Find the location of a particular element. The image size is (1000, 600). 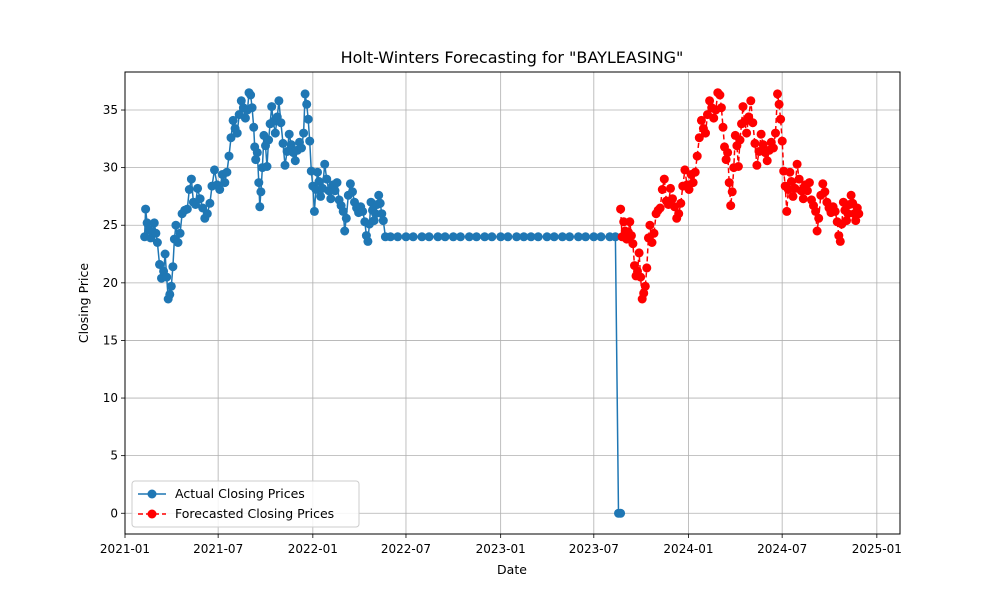

series-forecast is located at coordinates (740, 196).